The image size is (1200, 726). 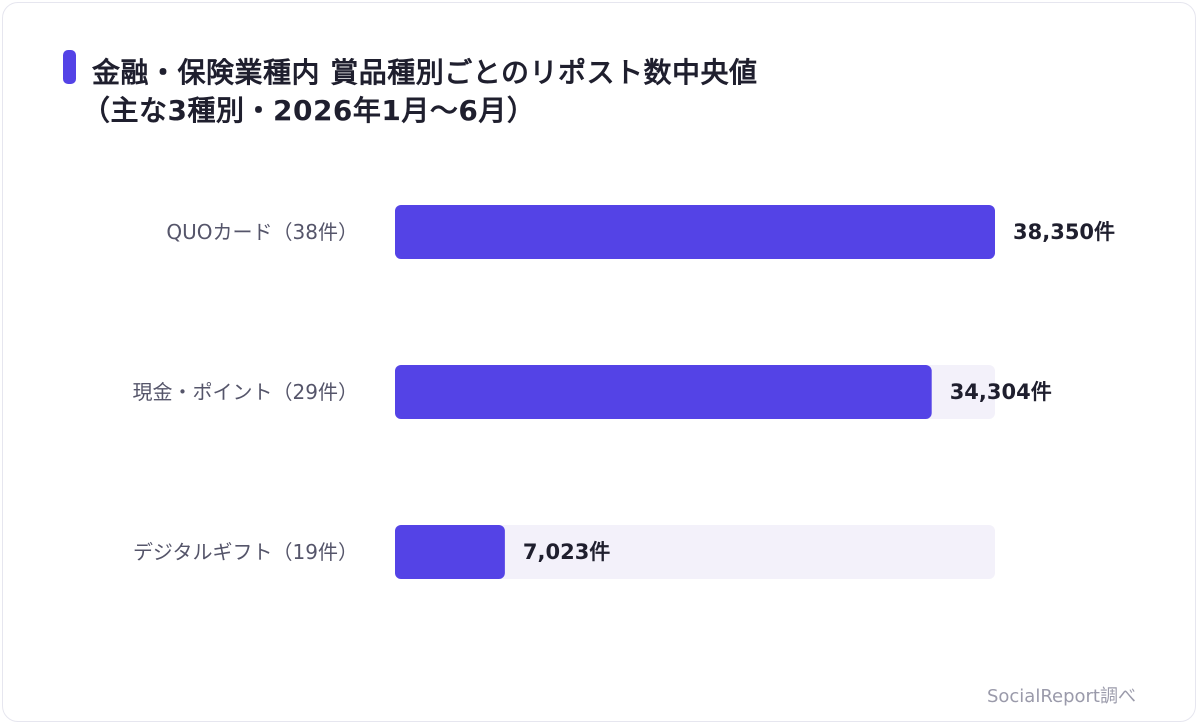 What do you see at coordinates (309, 110) in the screenshot?
I see `chart-subtitle: （主な3種別・2026年1月〜6月）` at bounding box center [309, 110].